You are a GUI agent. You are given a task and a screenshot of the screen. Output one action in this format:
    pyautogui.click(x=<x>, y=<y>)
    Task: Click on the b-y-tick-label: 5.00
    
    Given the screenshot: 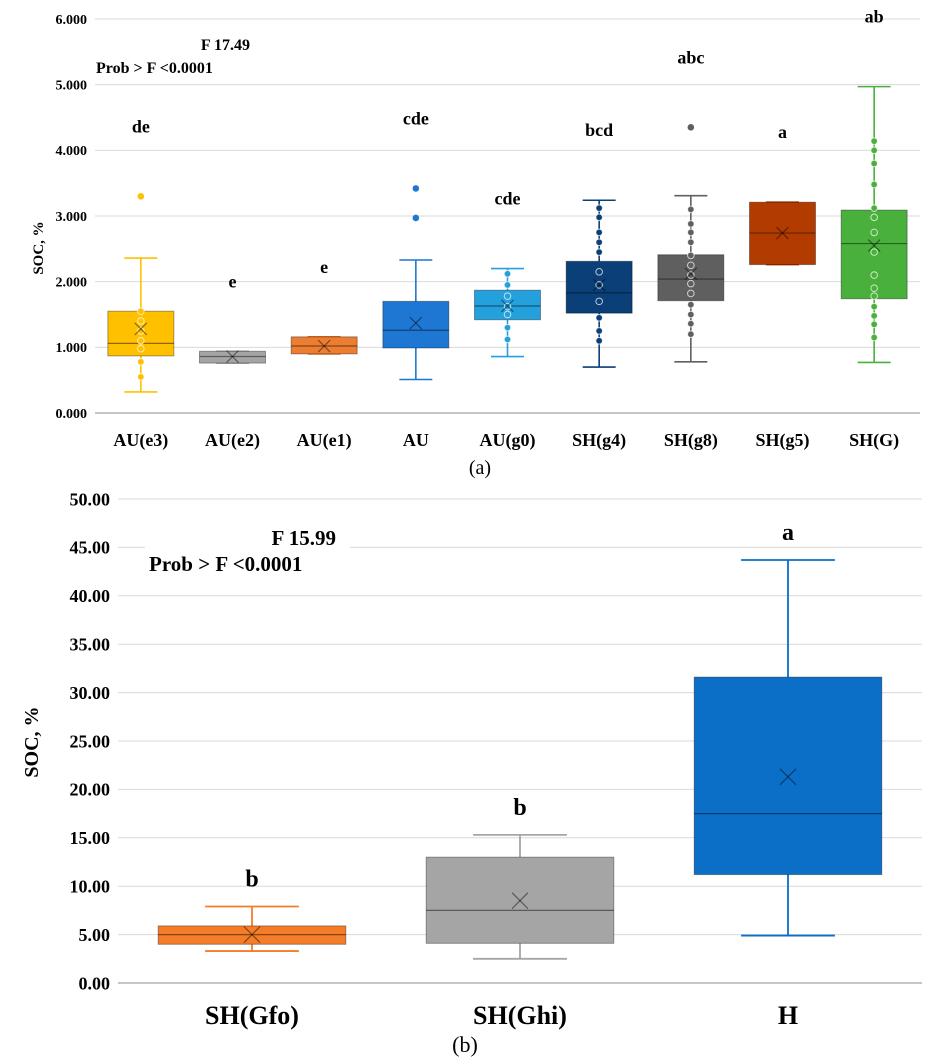 What is the action you would take?
    pyautogui.click(x=95, y=935)
    